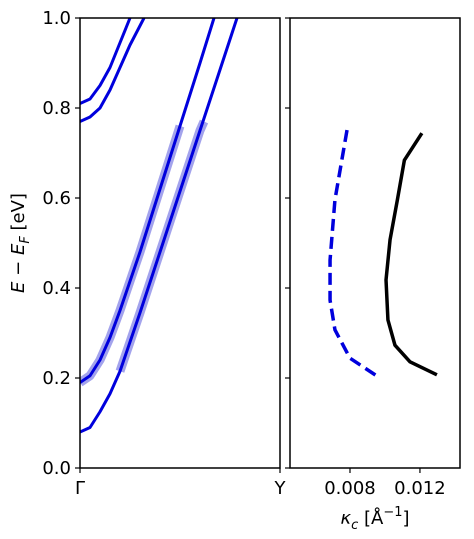 This screenshot has width=474, height=539. Describe the element at coordinates (56, 288) in the screenshot. I see `y-tick-label: 0.4` at that location.